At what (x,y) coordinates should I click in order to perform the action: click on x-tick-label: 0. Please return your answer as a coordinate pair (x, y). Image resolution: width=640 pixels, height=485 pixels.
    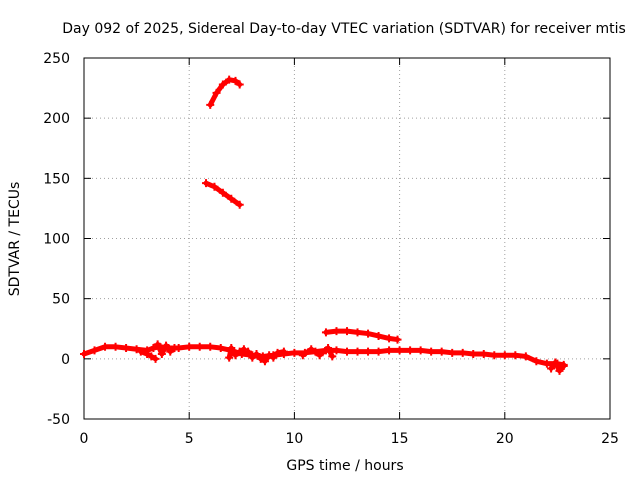
    Looking at the image, I should click on (84, 439).